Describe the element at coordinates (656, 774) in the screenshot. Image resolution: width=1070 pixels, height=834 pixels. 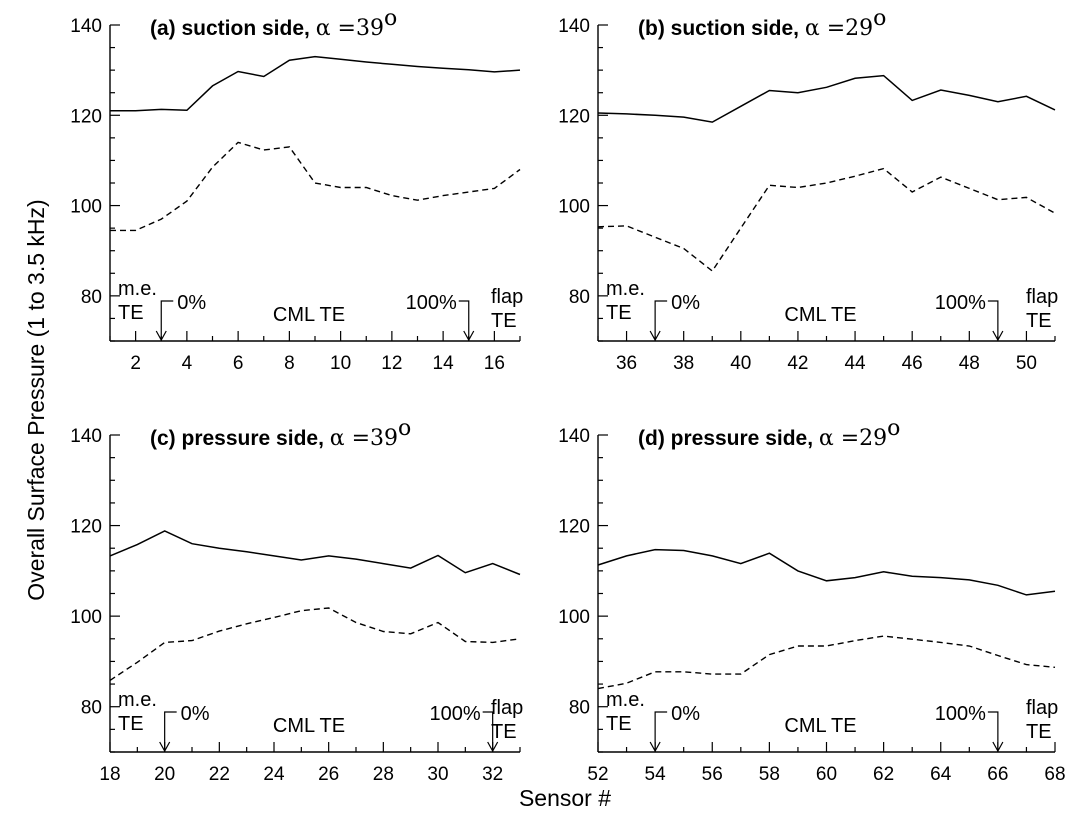
I see `x-tick-label: 54` at that location.